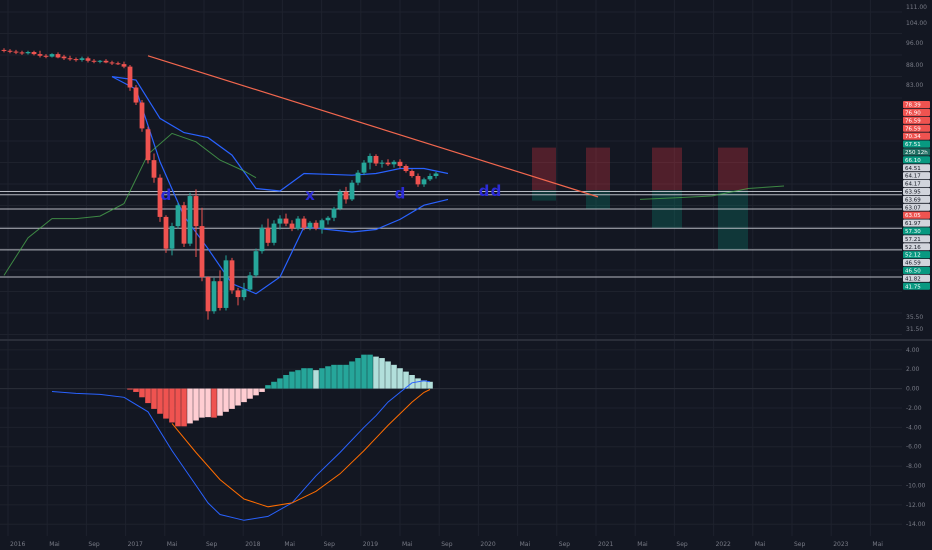 The width and height of the screenshot is (932, 550). I want to click on position-boxes, so click(640, 198).